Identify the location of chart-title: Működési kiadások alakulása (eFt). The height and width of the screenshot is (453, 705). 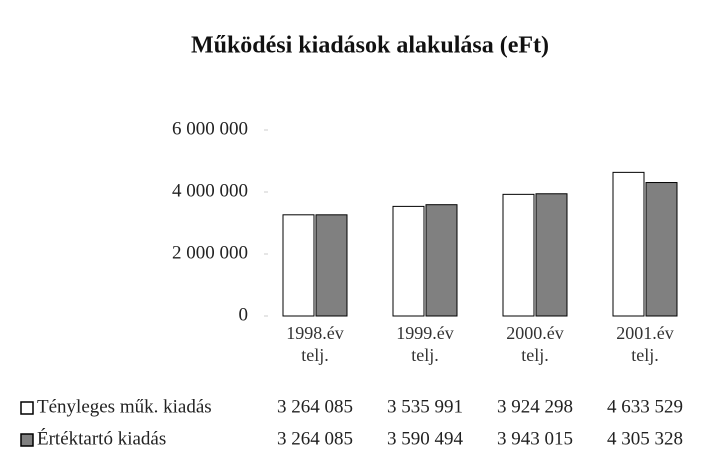
(370, 46).